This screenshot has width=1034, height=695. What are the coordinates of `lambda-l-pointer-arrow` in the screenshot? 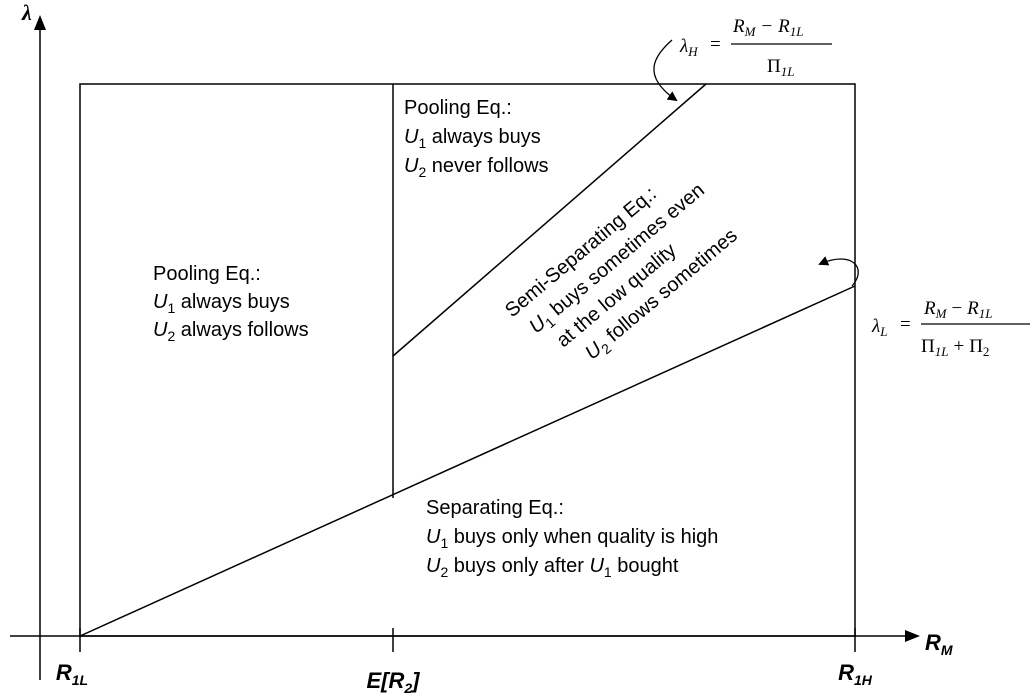 It's located at (838, 271).